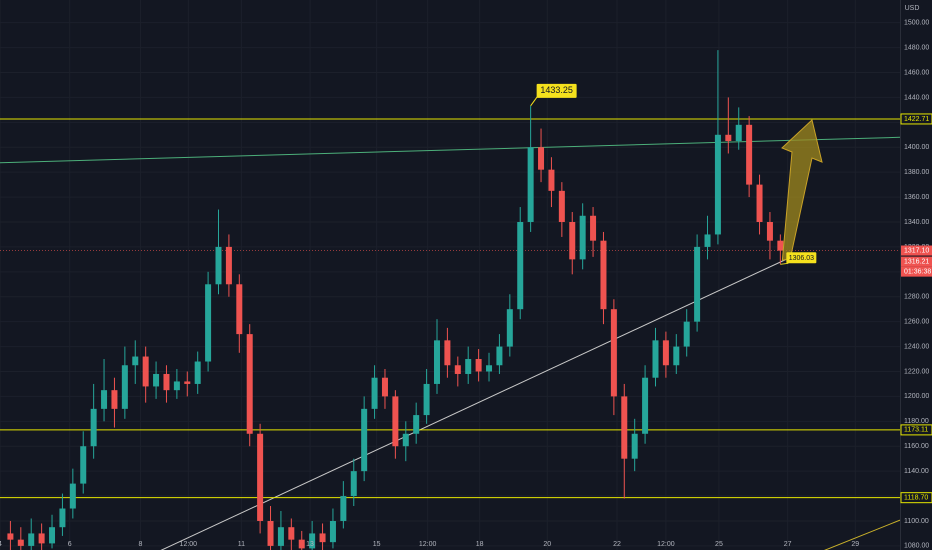 The height and width of the screenshot is (550, 932). What do you see at coordinates (916, 321) in the screenshot?
I see `y-tick-label: 1260.00` at bounding box center [916, 321].